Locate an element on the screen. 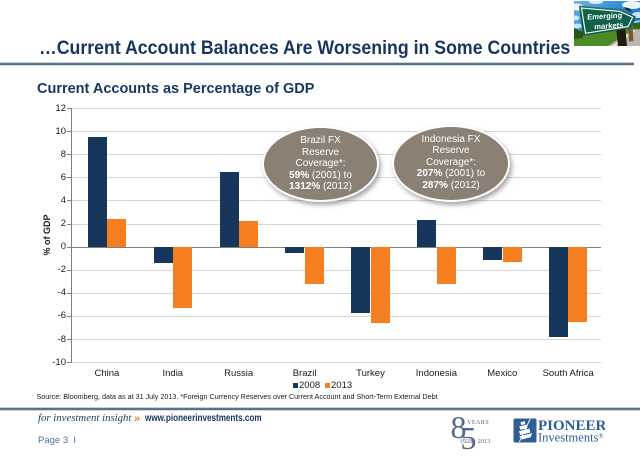  svg-text: Investments® is located at coordinates (571, 438).